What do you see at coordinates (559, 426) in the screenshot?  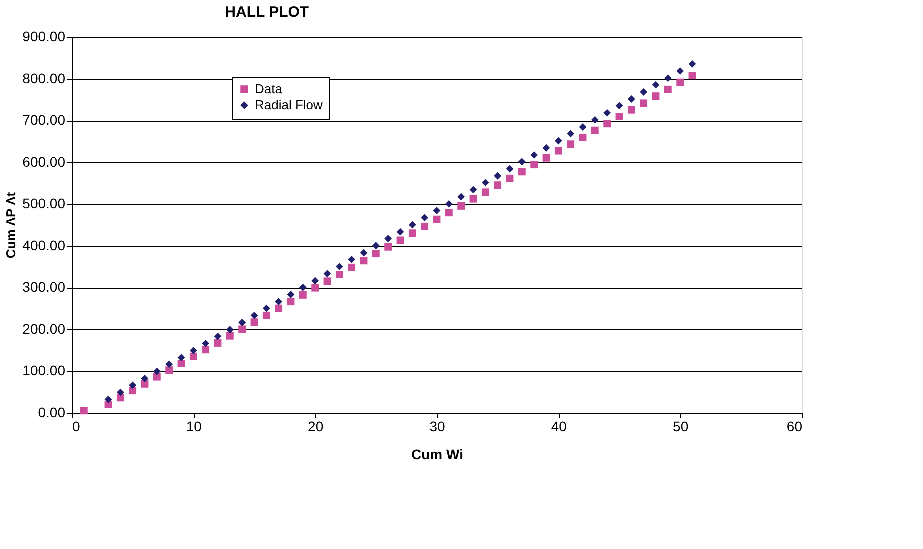 I see `x-tick-label: 40` at bounding box center [559, 426].